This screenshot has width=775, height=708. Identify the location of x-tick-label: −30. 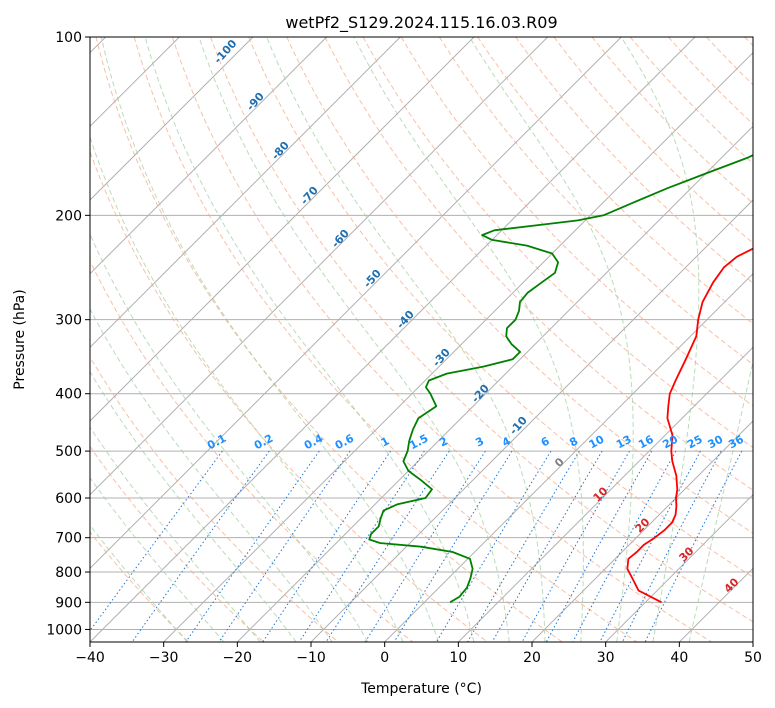
(164, 658).